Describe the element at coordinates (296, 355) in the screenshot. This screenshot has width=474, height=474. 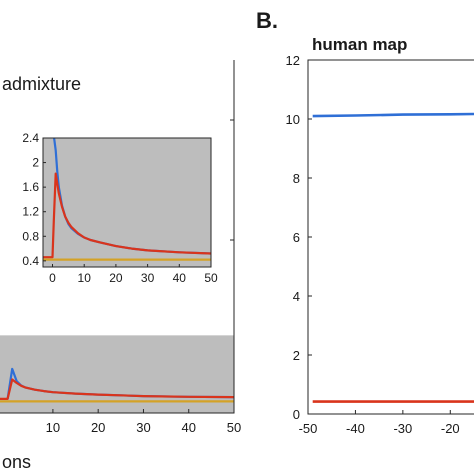
I see `panel-b-y-tick-label: 2` at that location.